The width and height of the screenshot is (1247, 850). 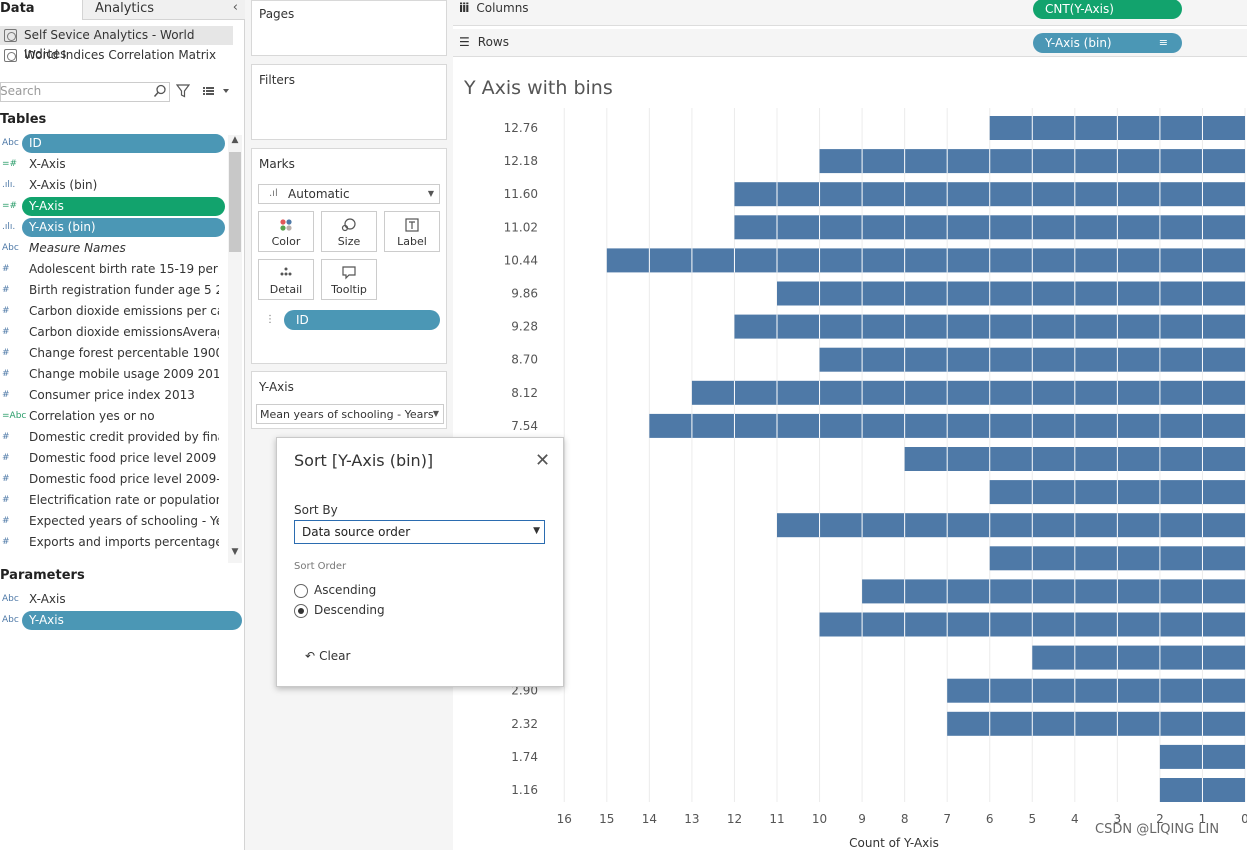 I want to click on field-item: .ılı. X-Axis (bin), so click(x=114, y=185).